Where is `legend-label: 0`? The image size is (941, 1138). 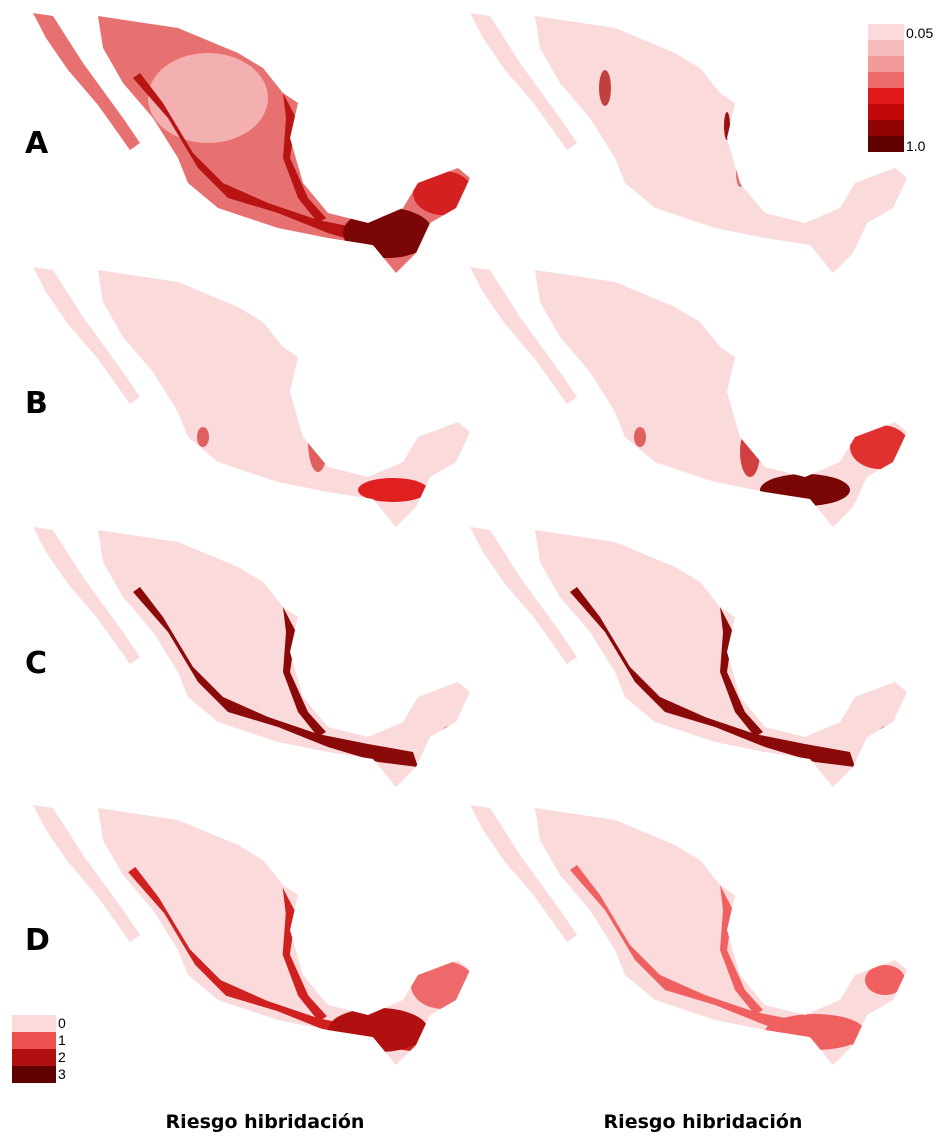
legend-label: 0 is located at coordinates (62, 1023).